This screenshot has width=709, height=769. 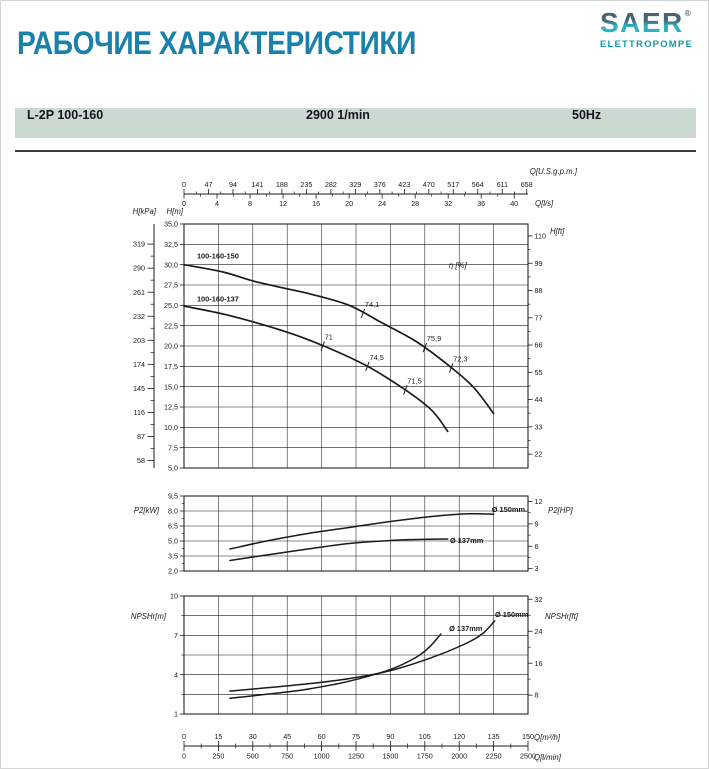 What do you see at coordinates (539, 599) in the screenshot?
I see `svg-text: 32` at bounding box center [539, 599].